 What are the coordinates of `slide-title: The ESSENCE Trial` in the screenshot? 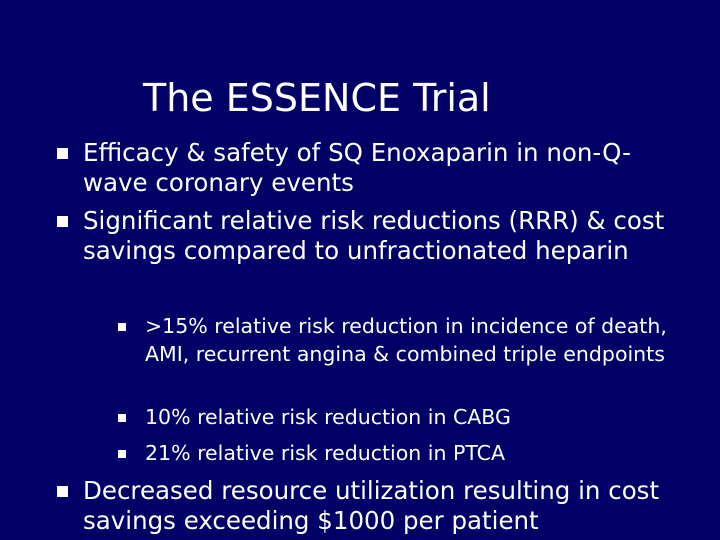 It's located at (317, 98).